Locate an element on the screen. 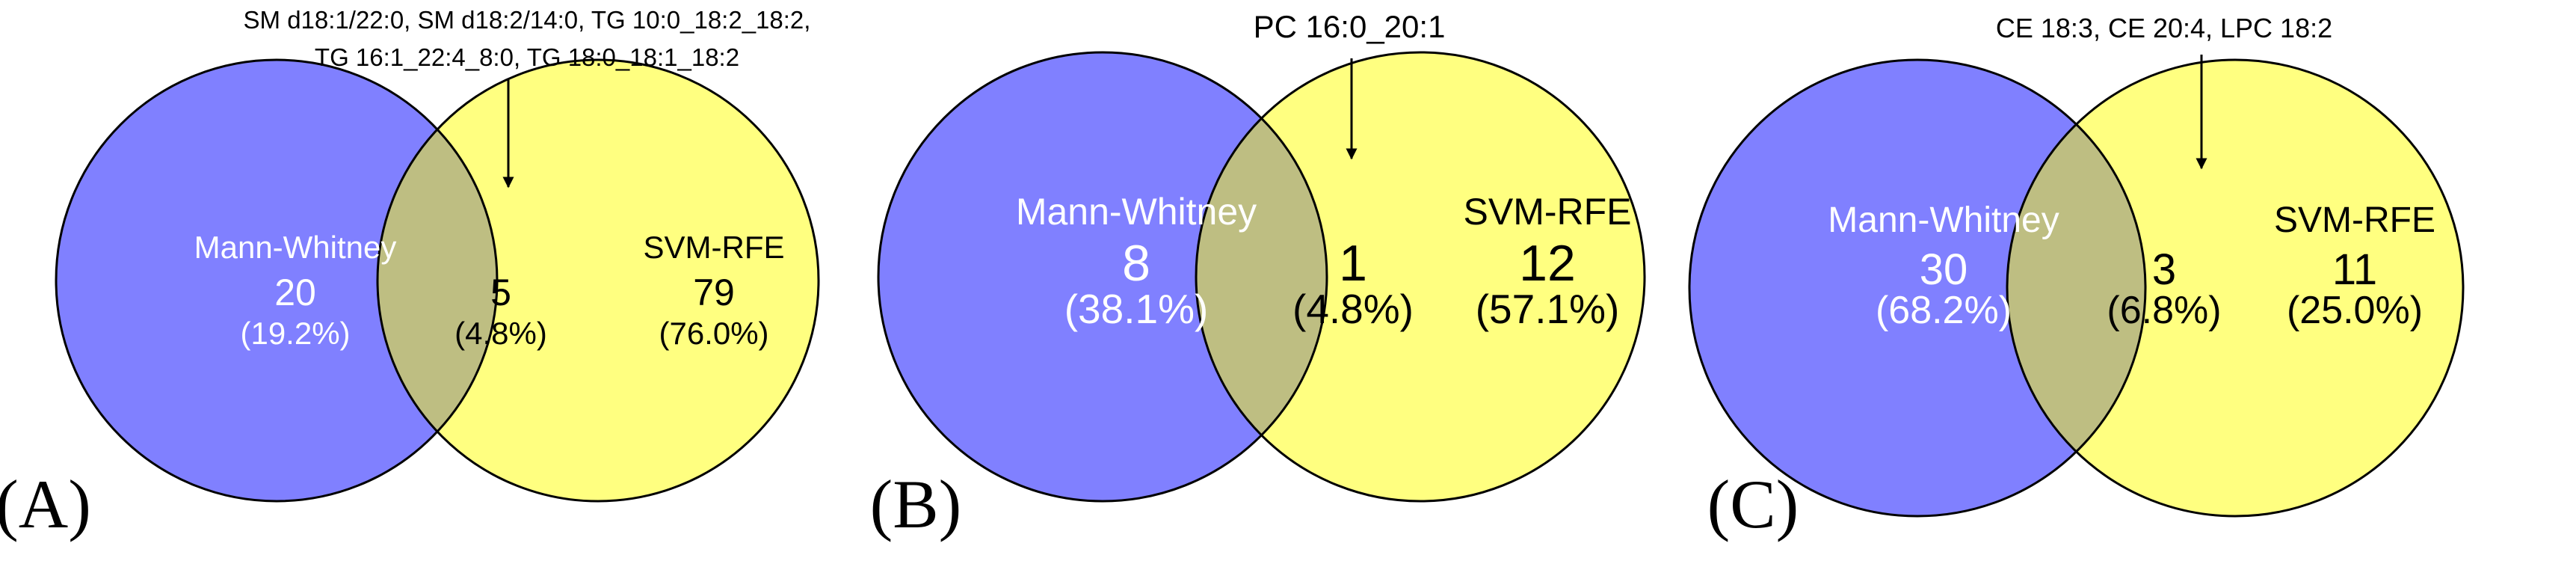 The width and height of the screenshot is (2576, 561). mann-whitney-count: 30 is located at coordinates (1944, 269).